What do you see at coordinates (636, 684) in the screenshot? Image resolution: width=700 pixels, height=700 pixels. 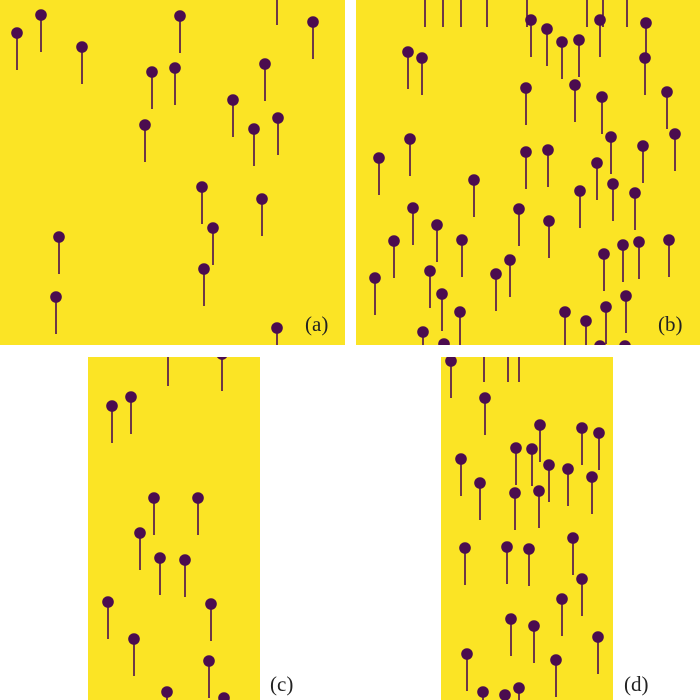 I see `panel-d-label: (d)` at bounding box center [636, 684].